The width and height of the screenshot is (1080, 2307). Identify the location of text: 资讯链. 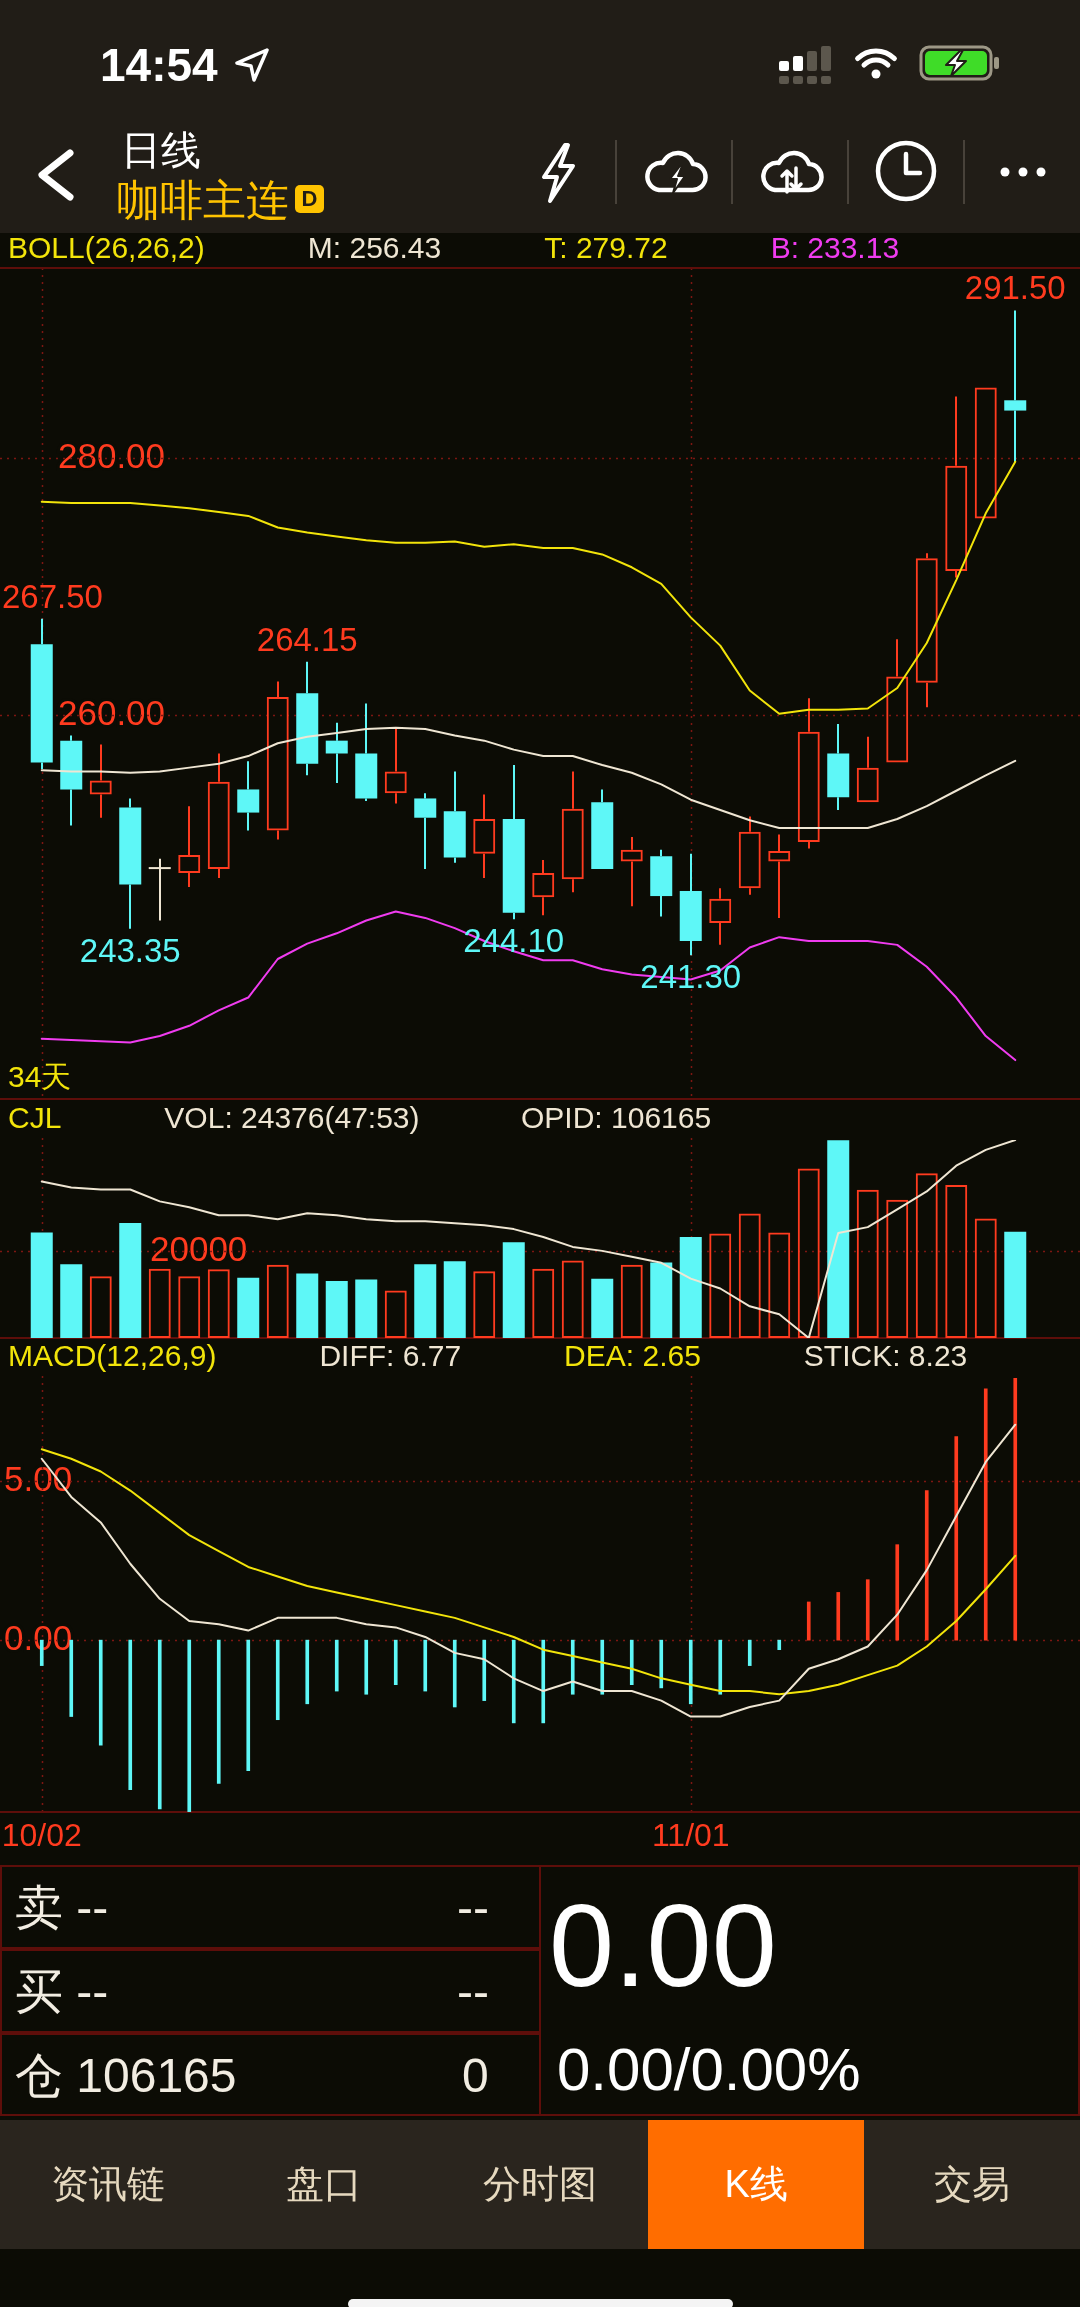
(108, 2184).